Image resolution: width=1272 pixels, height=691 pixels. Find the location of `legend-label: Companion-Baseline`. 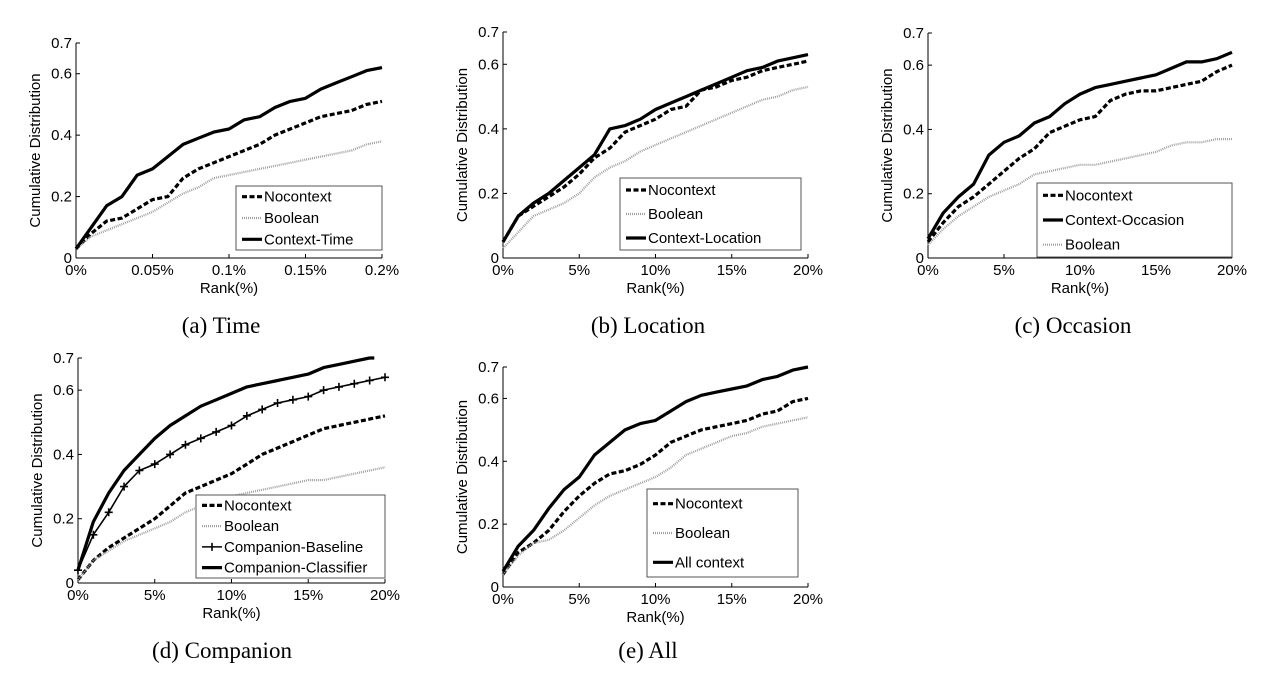

legend-label: Companion-Baseline is located at coordinates (293, 547).